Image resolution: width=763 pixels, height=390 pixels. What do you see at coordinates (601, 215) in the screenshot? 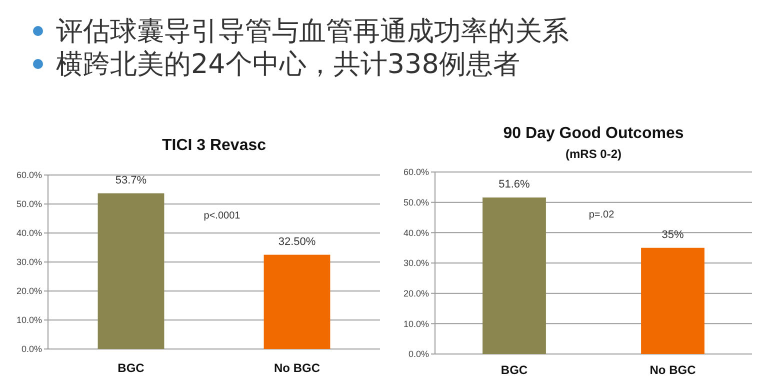
I see `annotation: p=.02` at bounding box center [601, 215].